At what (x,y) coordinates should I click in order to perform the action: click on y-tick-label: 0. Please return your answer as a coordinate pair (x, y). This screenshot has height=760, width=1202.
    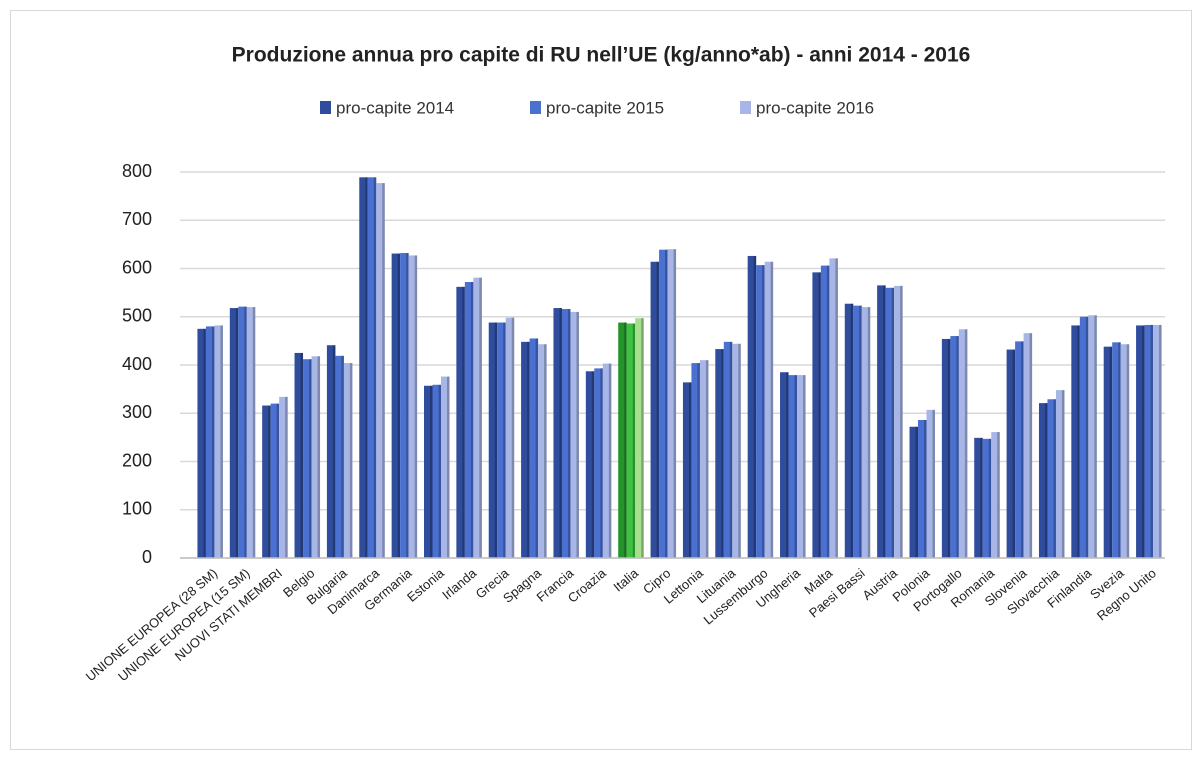
    Looking at the image, I should click on (147, 557).